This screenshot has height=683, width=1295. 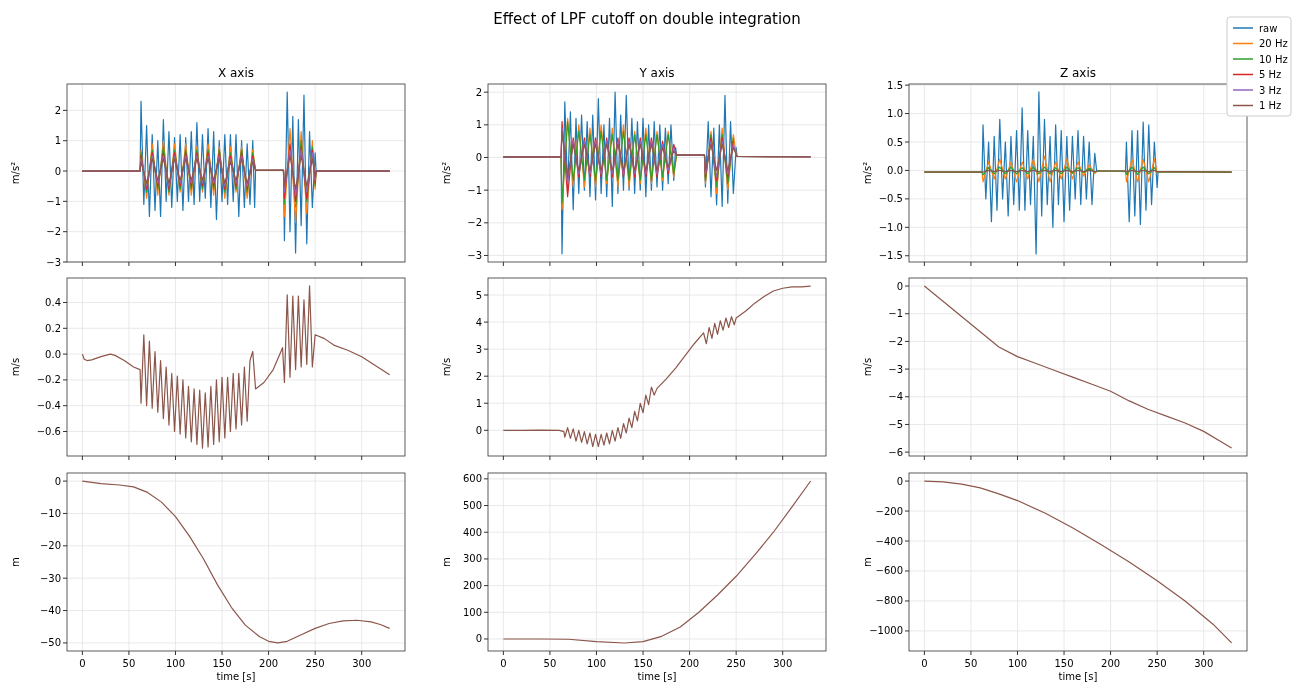 What do you see at coordinates (890, 199) in the screenshot?
I see `y-tick-label: −0.5` at bounding box center [890, 199].